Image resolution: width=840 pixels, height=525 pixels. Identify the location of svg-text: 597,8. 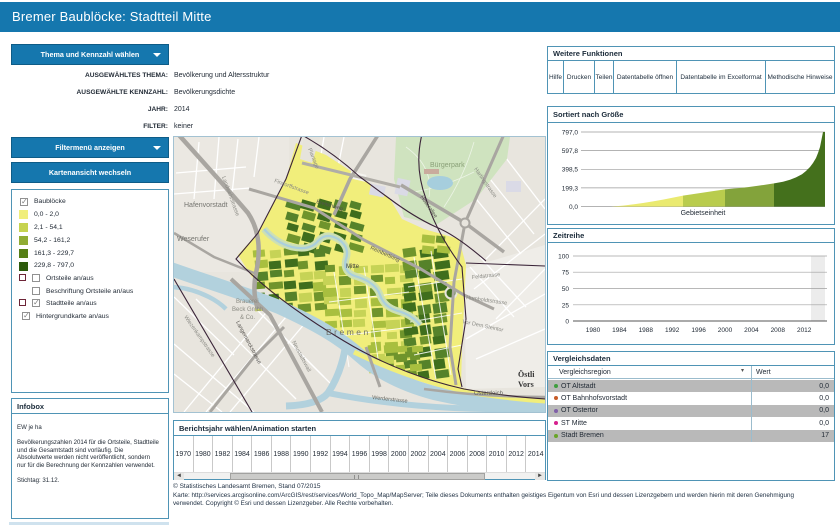
(570, 151).